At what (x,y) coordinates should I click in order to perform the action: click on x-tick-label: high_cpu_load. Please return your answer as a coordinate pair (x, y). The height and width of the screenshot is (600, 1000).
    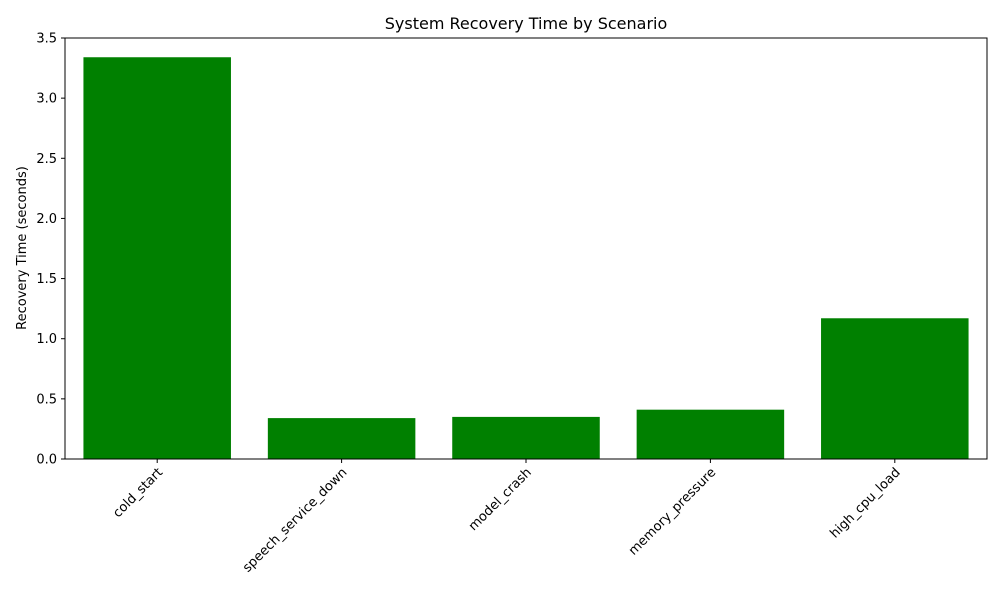
    Looking at the image, I should click on (865, 503).